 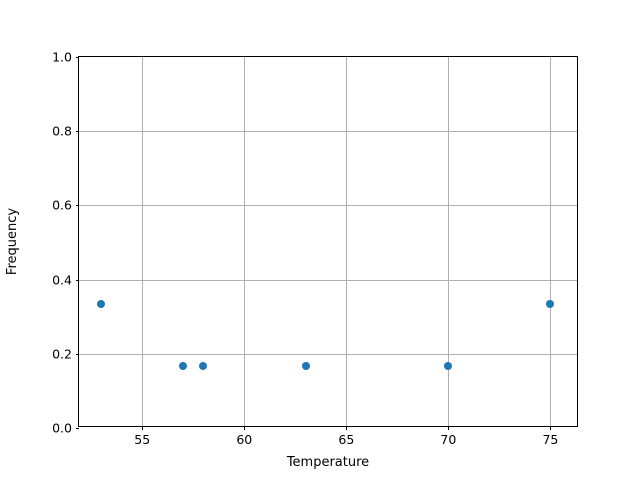 I want to click on x-axis-label: Temperature, so click(x=328, y=462).